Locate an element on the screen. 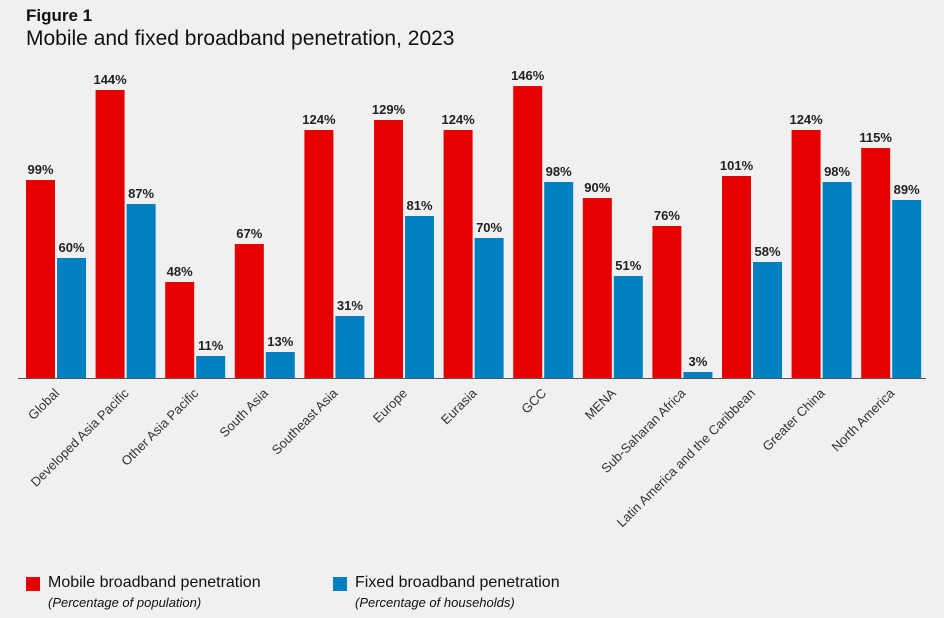 The height and width of the screenshot is (618, 944). data-label-fixed-north-america: 89% is located at coordinates (907, 189).